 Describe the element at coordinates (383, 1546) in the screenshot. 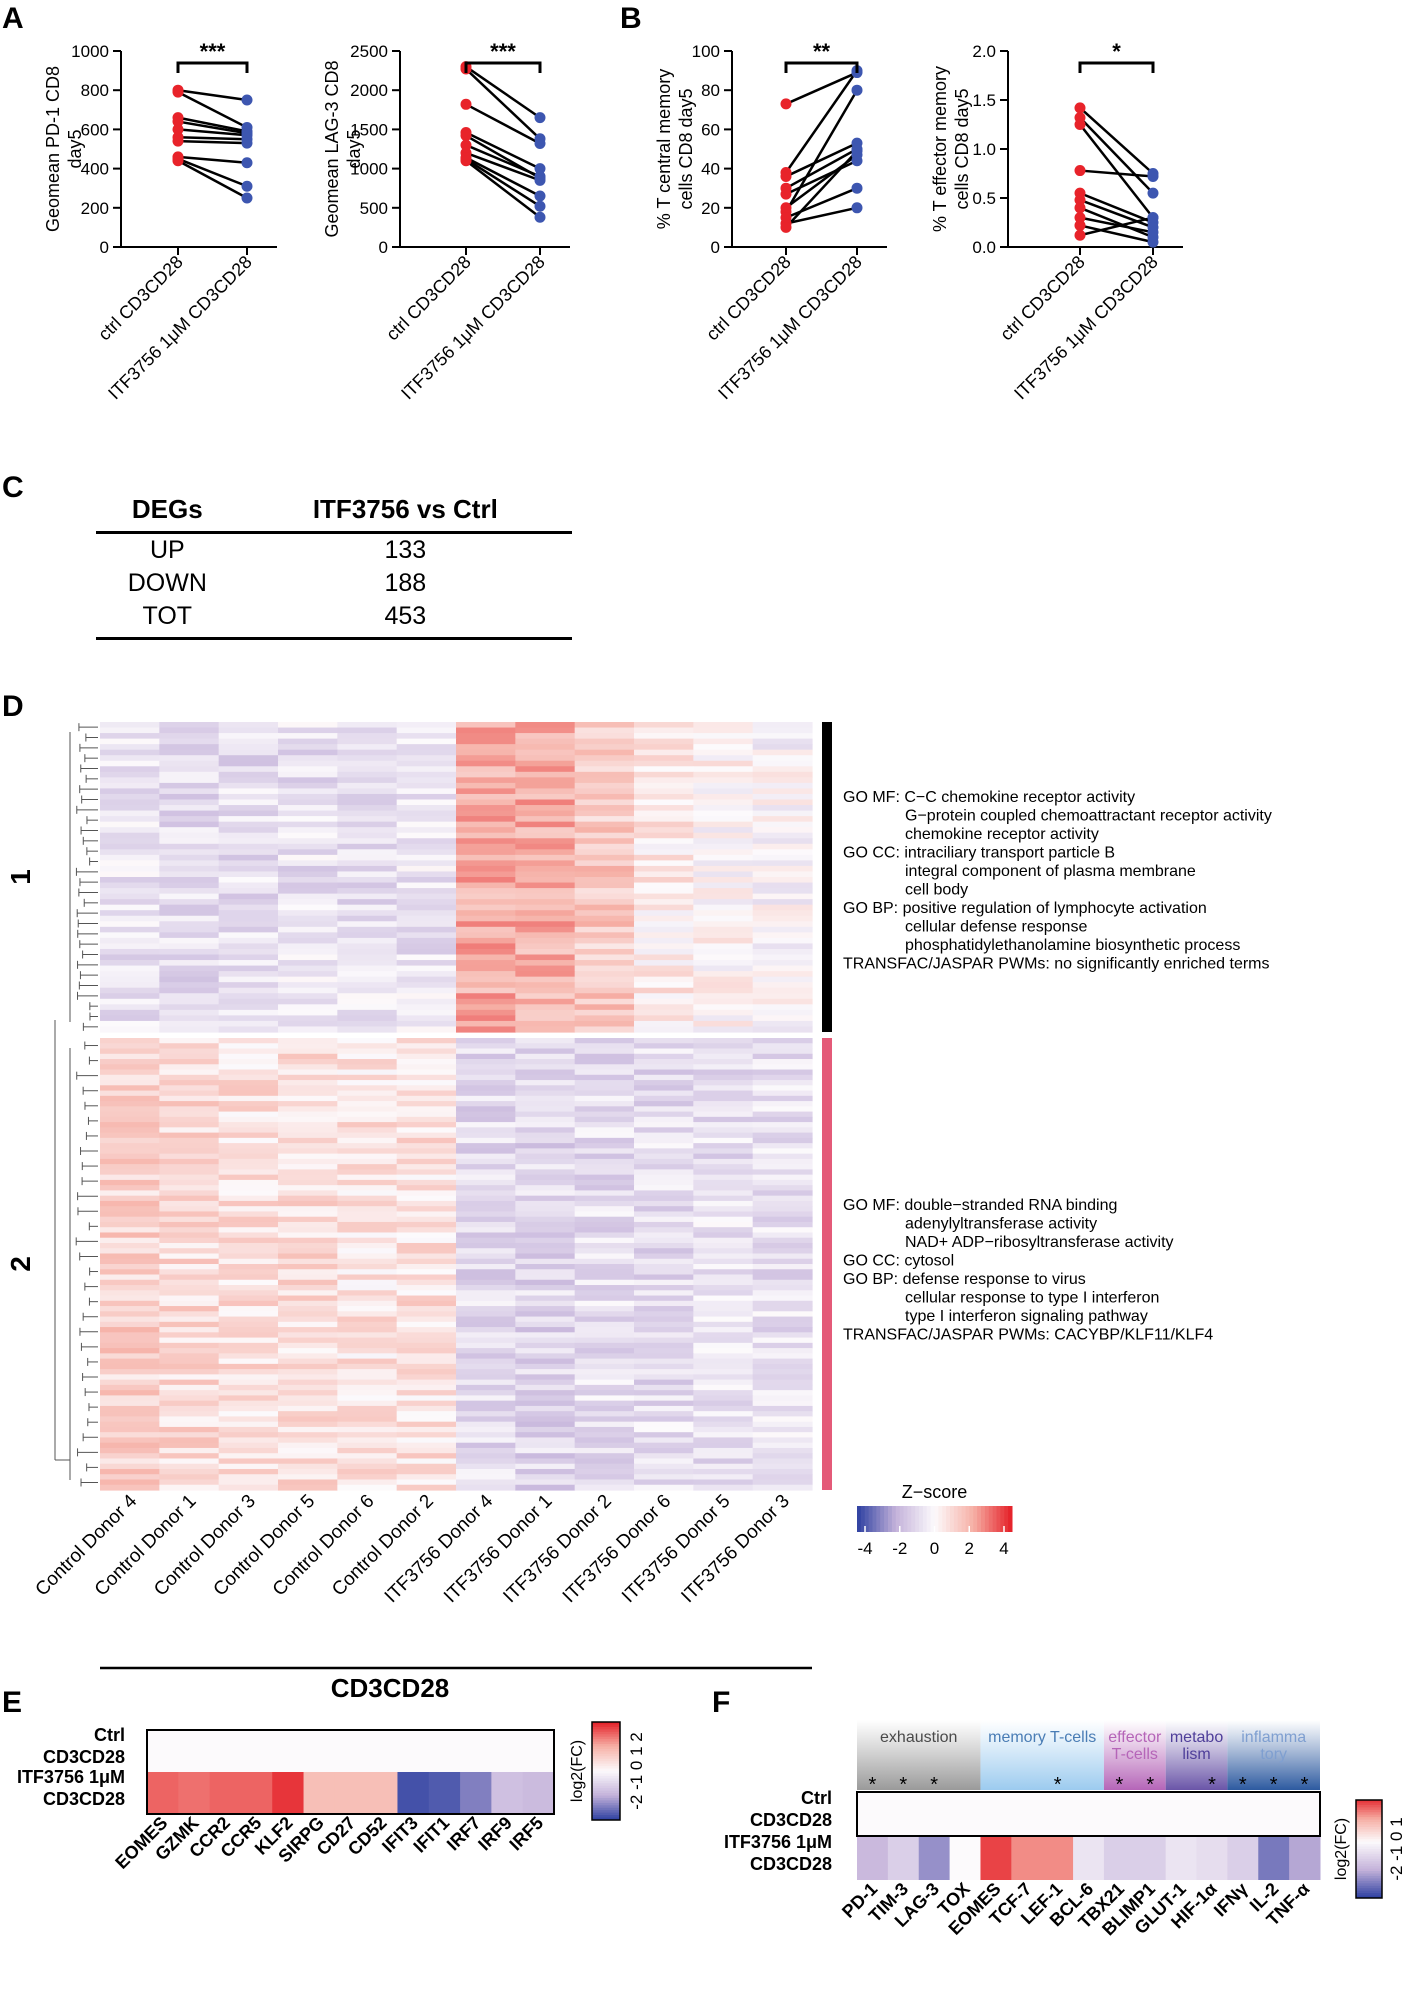

I see `column-label: Control Donor 2` at that location.